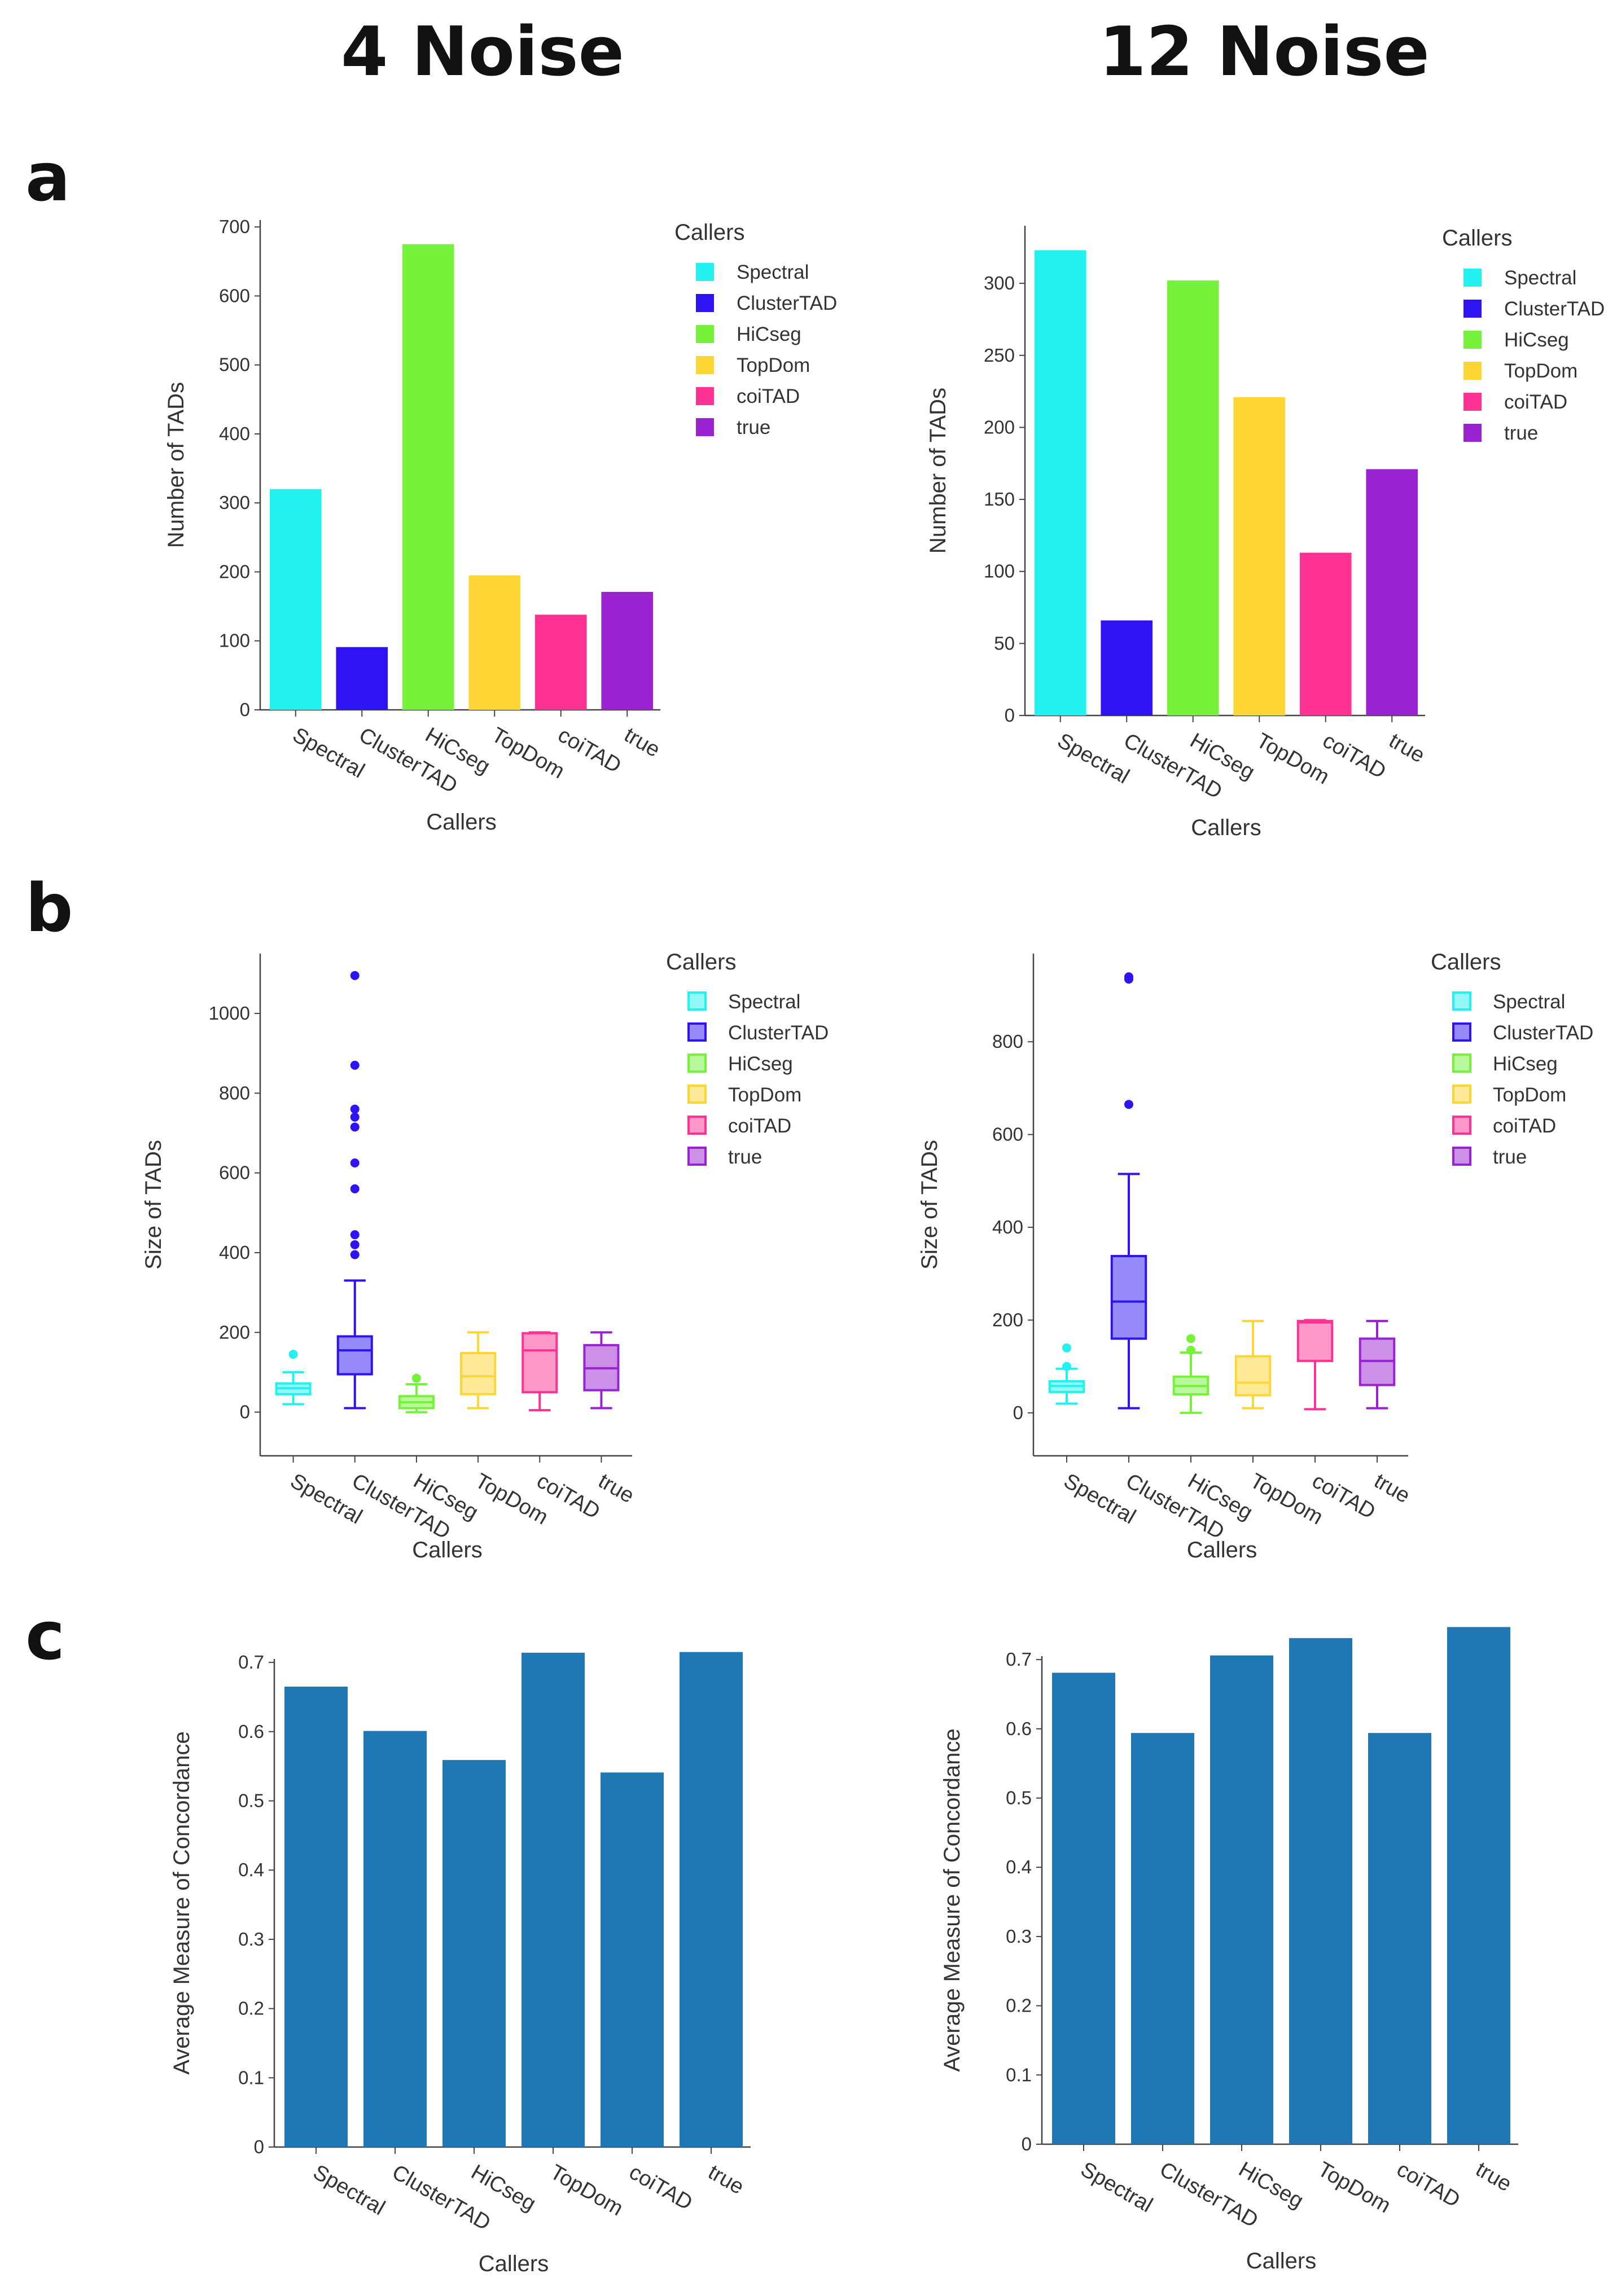 This screenshot has width=1617, height=2296. What do you see at coordinates (1019, 1798) in the screenshot?
I see `y-tick-label: 0.5` at bounding box center [1019, 1798].